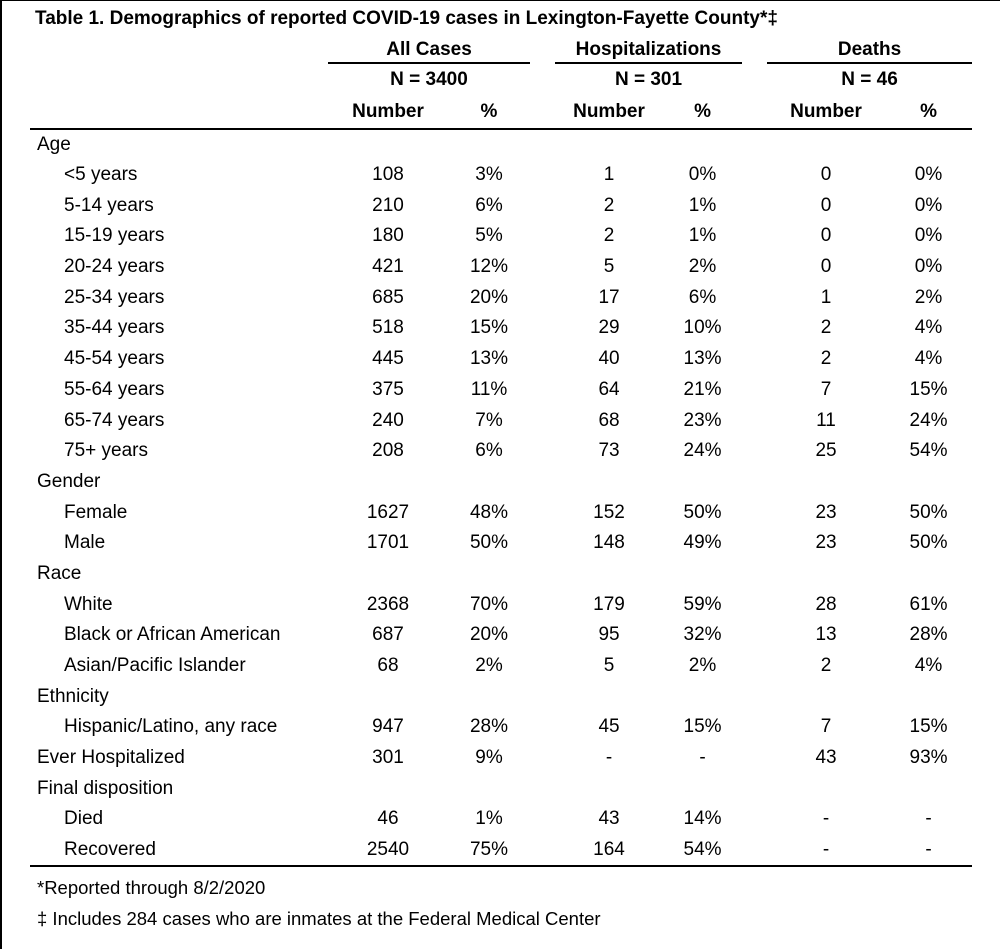 The image size is (1000, 949). I want to click on cell-value: 68, so click(609, 420).